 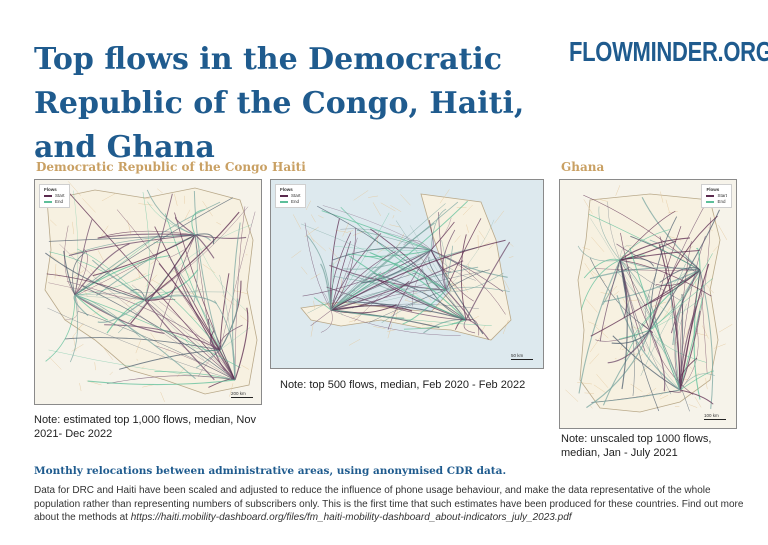 What do you see at coordinates (715, 419) in the screenshot?
I see `scale-bar-line` at bounding box center [715, 419].